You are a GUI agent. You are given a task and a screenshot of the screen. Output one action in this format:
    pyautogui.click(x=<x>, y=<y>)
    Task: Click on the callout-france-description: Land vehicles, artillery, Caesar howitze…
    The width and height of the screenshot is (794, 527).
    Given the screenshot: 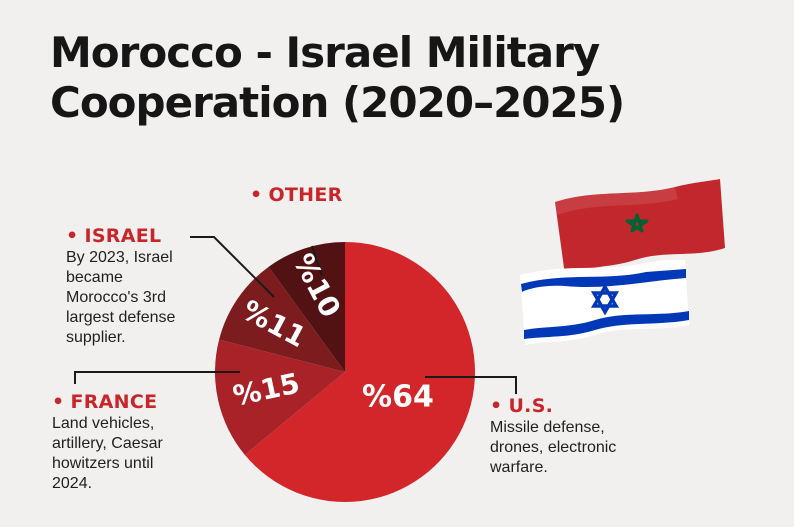 What is the action you would take?
    pyautogui.click(x=132, y=454)
    